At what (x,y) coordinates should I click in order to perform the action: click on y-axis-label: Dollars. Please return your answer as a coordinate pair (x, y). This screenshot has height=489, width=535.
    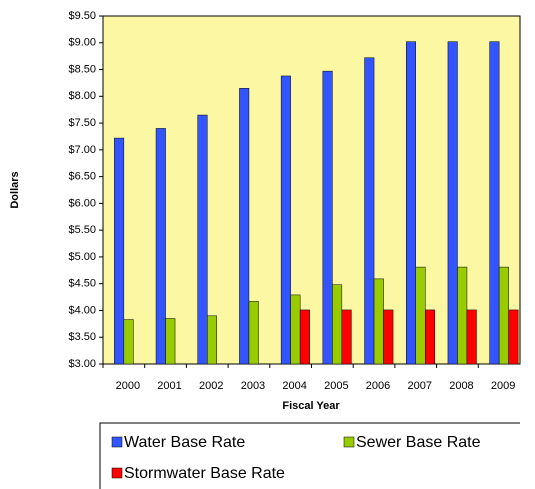
    Looking at the image, I should click on (15, 189).